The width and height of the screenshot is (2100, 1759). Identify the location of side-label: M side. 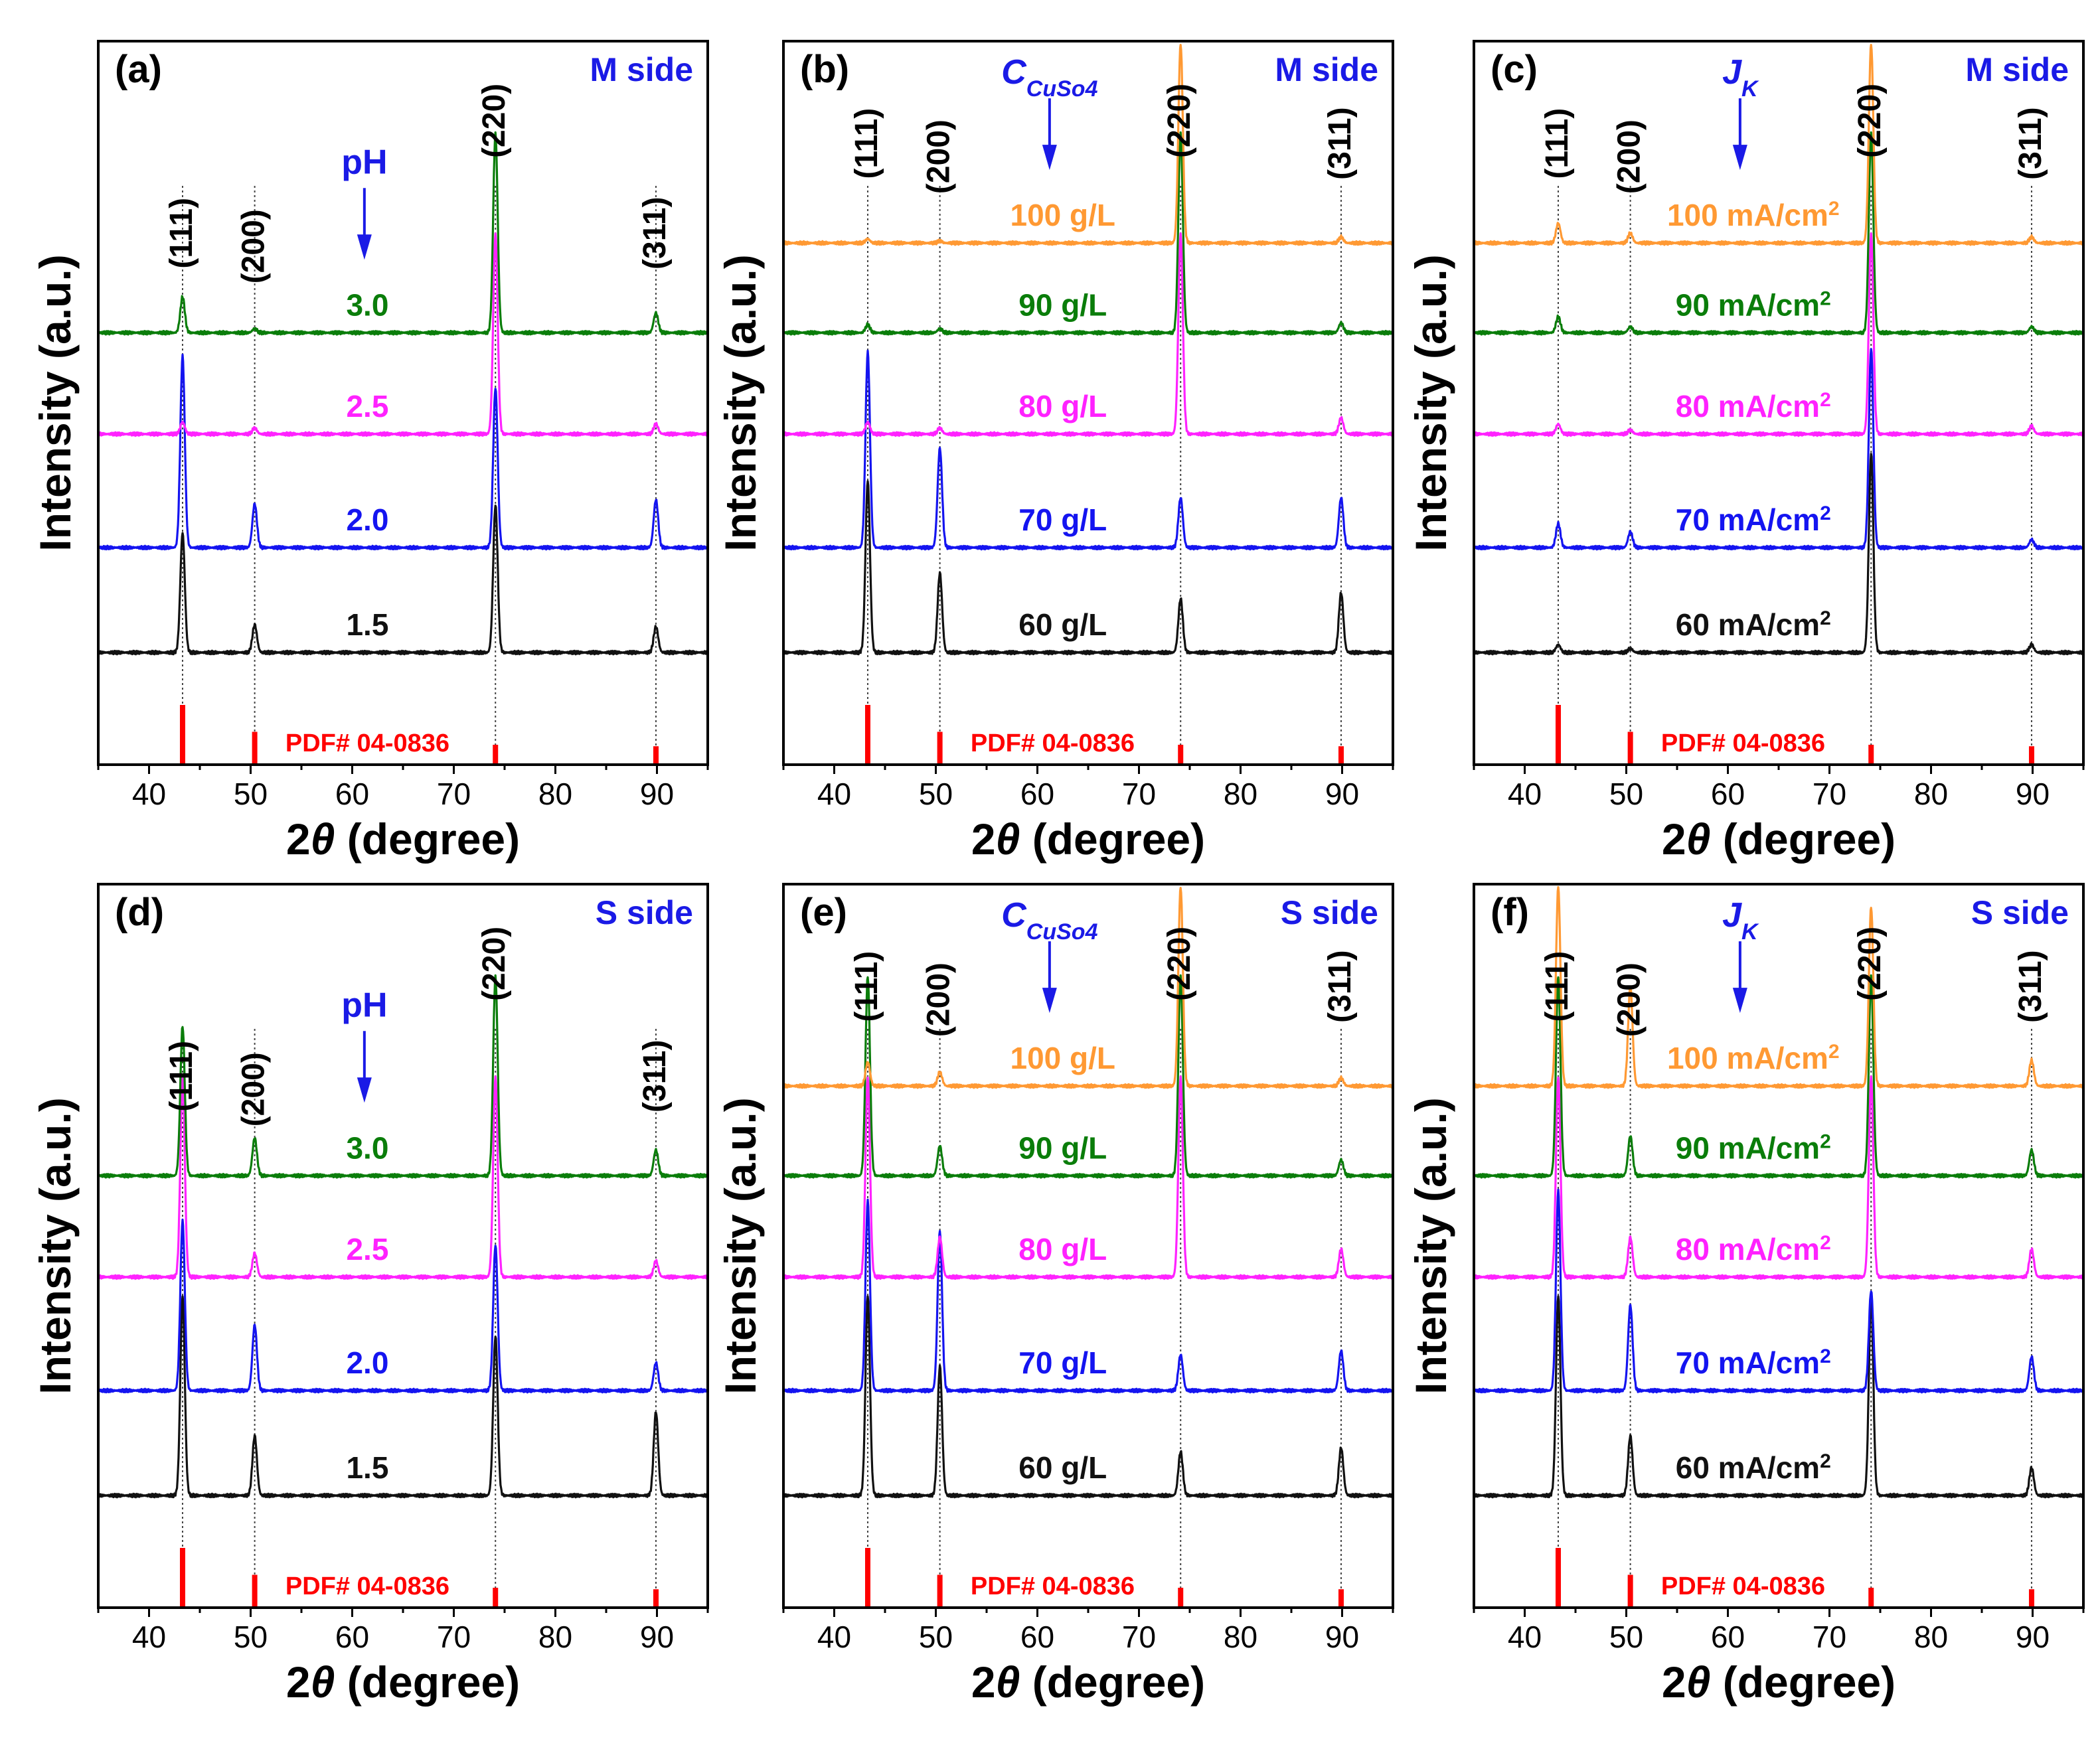
(641, 69).